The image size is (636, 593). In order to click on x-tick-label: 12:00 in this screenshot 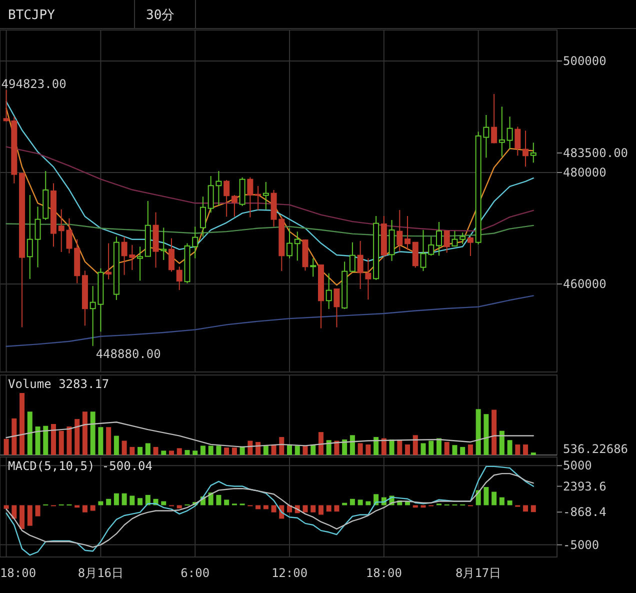, I will do `click(289, 573)`.